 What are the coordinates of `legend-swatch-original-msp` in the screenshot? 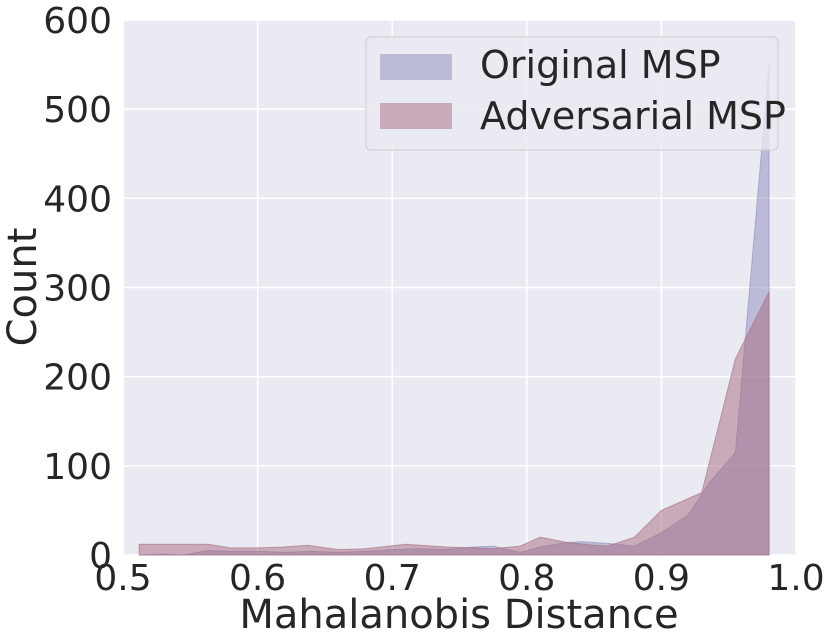 It's located at (416, 67).